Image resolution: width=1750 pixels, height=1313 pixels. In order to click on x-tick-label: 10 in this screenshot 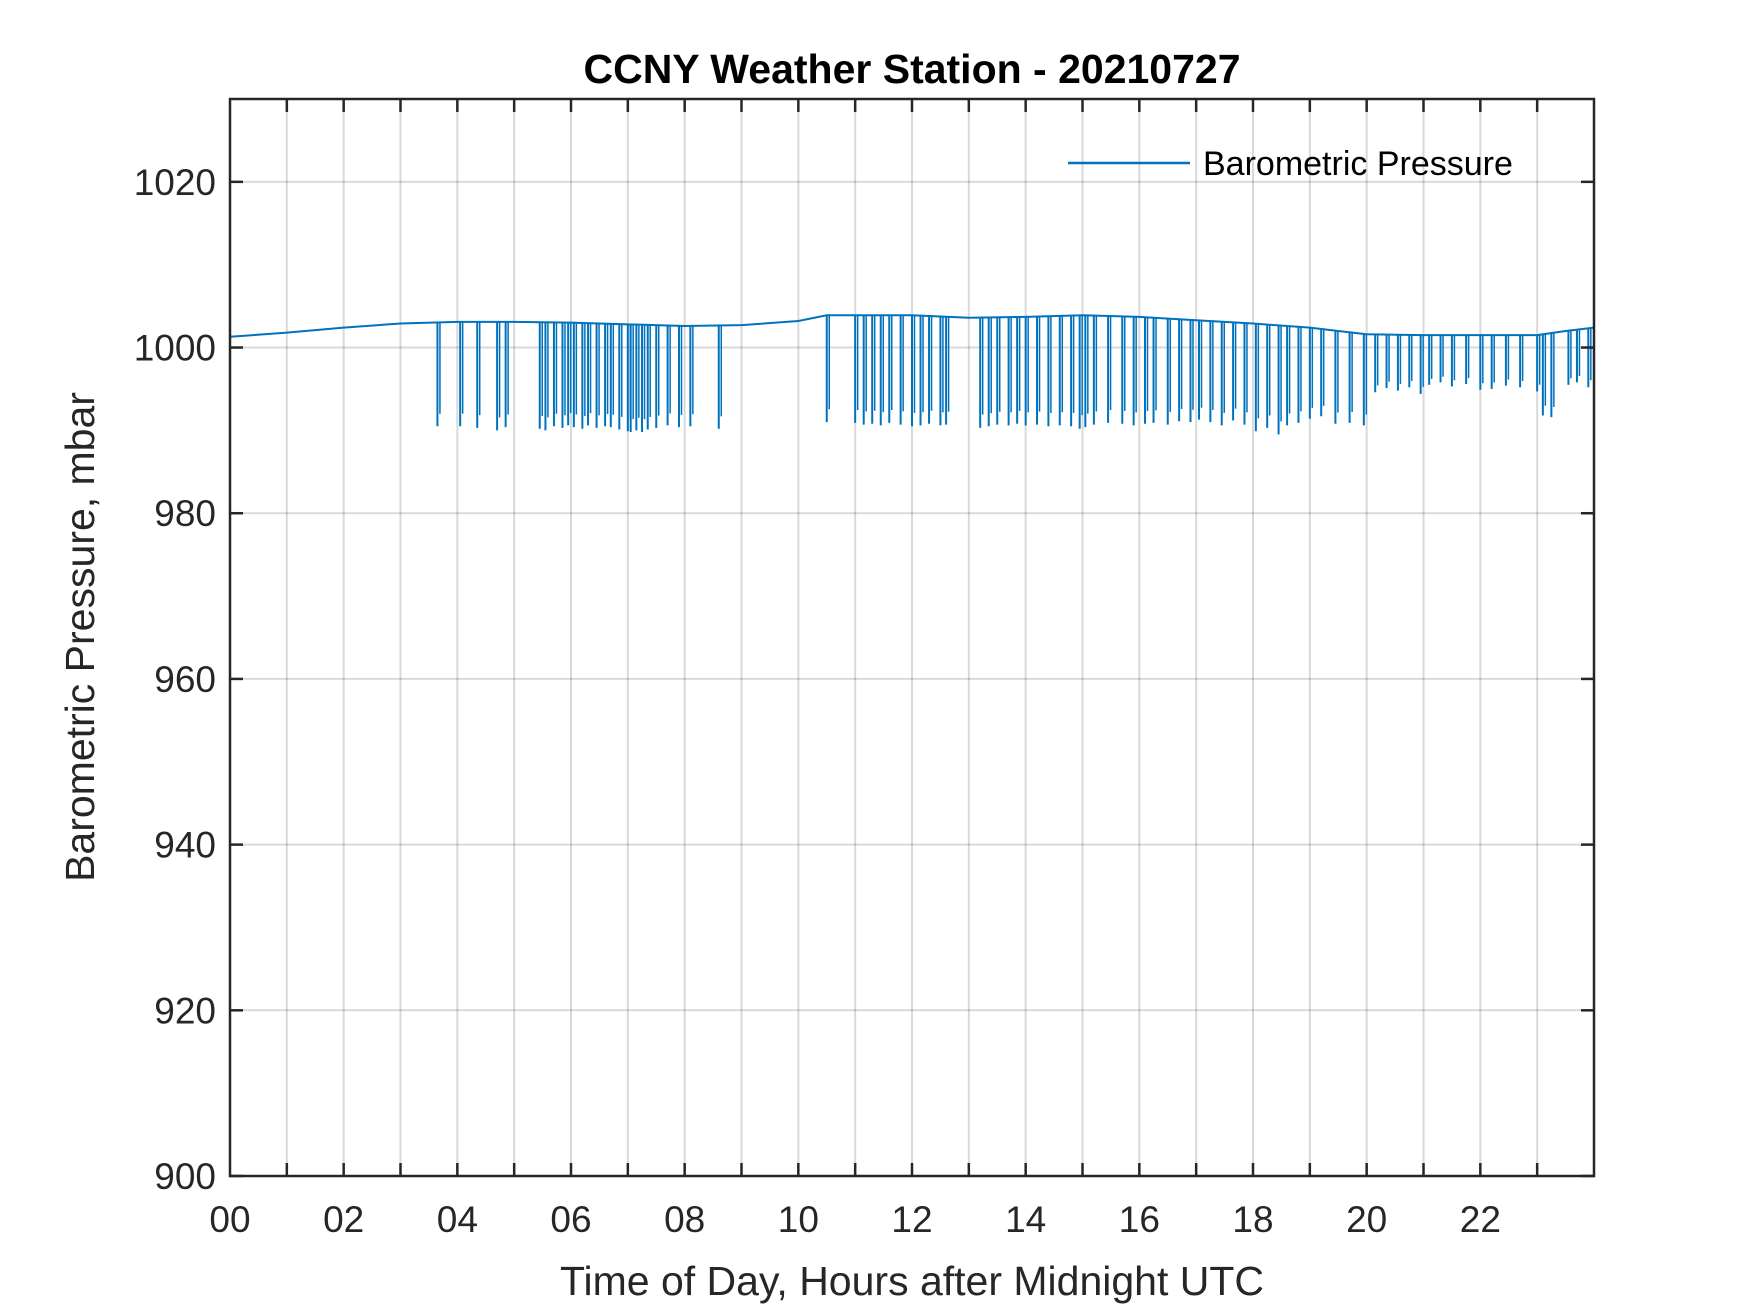, I will do `click(798, 1219)`.